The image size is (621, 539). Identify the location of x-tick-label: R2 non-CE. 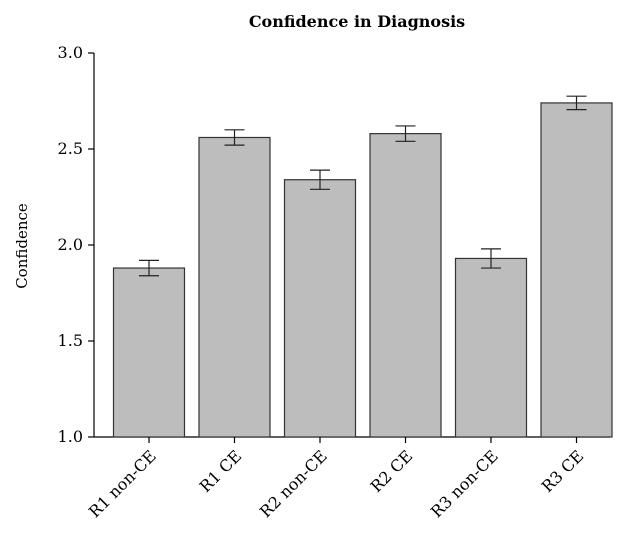
(293, 483).